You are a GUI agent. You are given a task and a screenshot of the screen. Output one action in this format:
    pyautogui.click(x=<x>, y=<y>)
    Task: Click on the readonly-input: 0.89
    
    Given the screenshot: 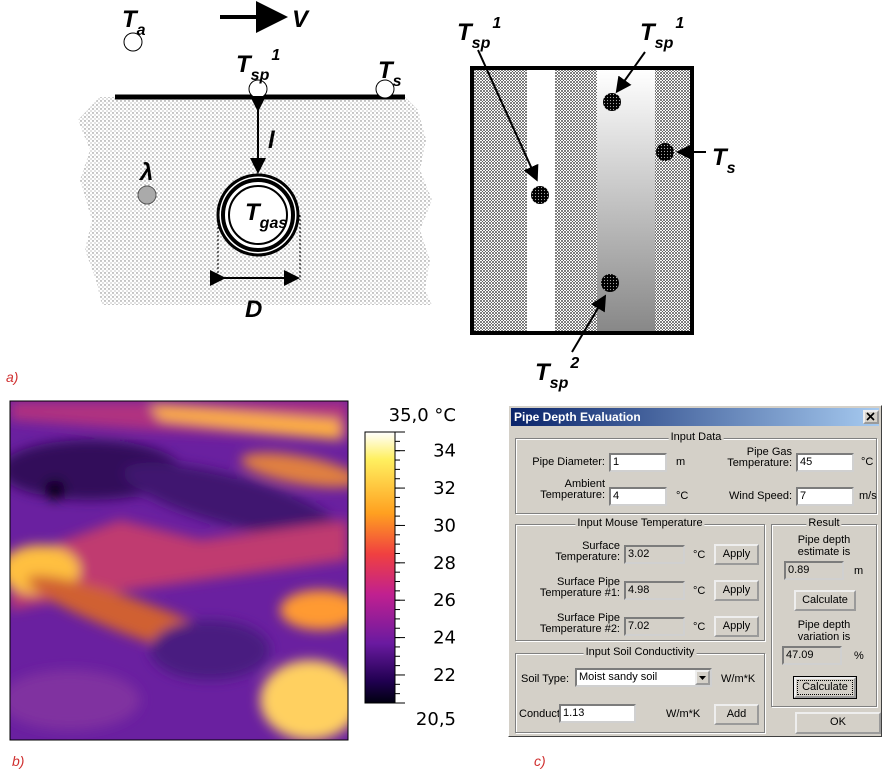 What is the action you would take?
    pyautogui.click(x=814, y=570)
    